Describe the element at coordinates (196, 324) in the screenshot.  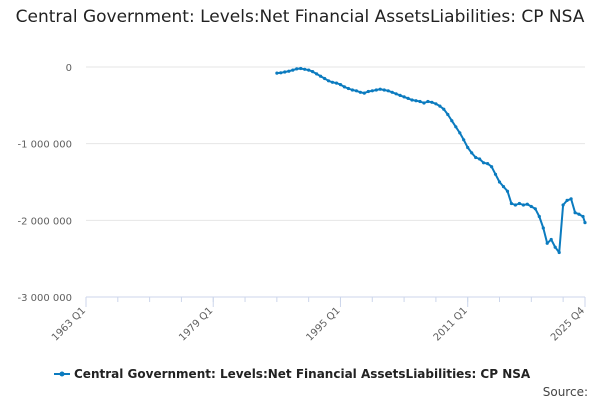
I see `x-tick-label: 1979 Q1` at that location.